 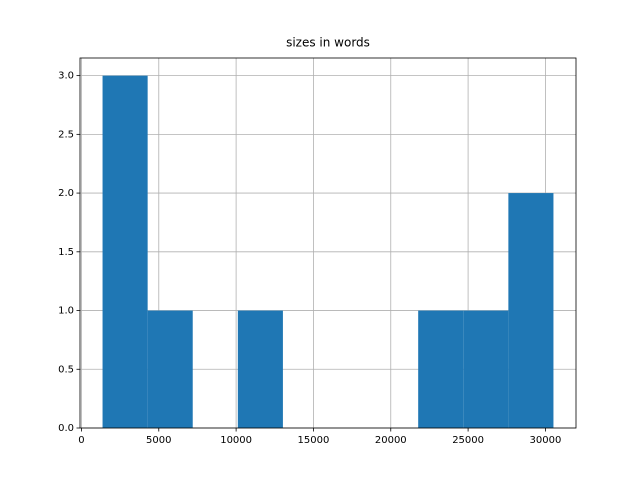 I want to click on y-tick-label: 1.5, so click(x=66, y=252).